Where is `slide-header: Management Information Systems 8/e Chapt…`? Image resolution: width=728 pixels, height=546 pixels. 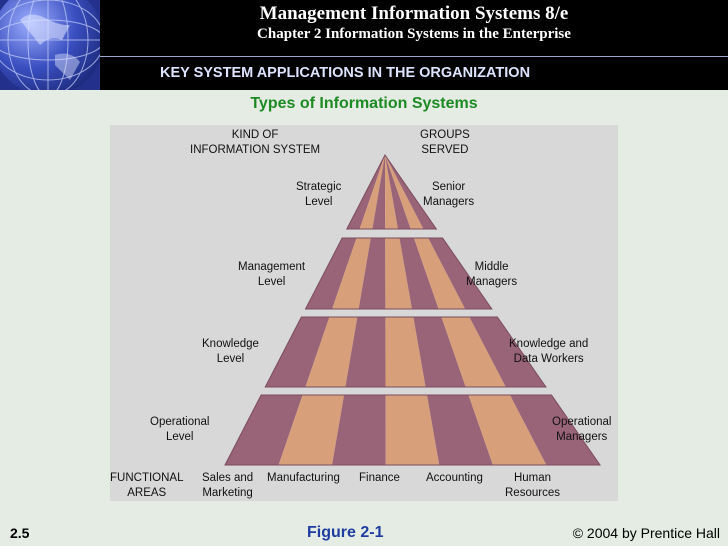
slide-header: Management Information Systems 8/e Chapt… is located at coordinates (364, 28).